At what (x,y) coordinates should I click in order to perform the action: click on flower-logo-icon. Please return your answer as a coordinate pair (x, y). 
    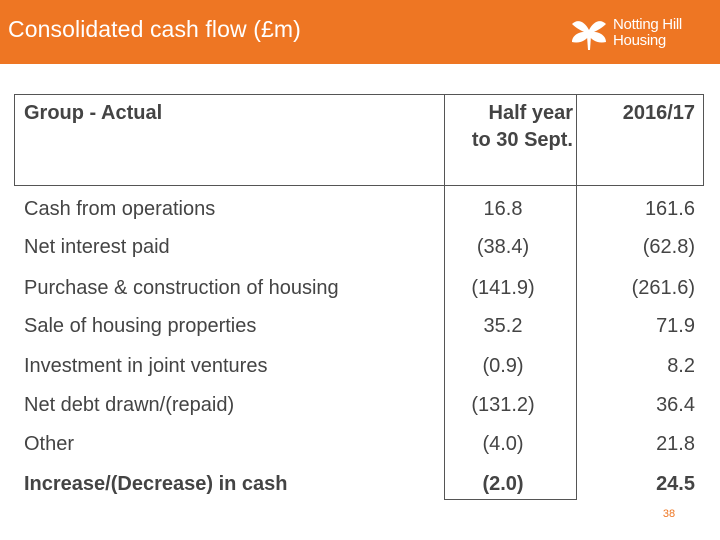
    Looking at the image, I should click on (589, 35).